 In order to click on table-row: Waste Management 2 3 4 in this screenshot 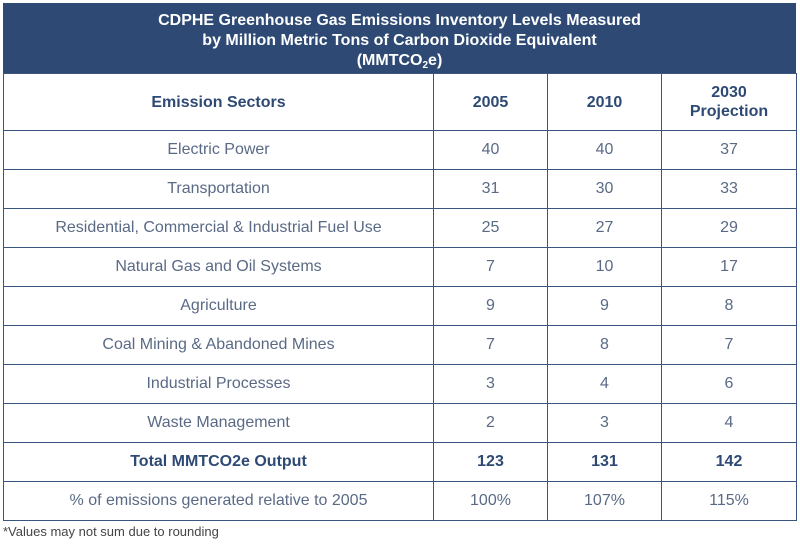, I will do `click(400, 423)`.